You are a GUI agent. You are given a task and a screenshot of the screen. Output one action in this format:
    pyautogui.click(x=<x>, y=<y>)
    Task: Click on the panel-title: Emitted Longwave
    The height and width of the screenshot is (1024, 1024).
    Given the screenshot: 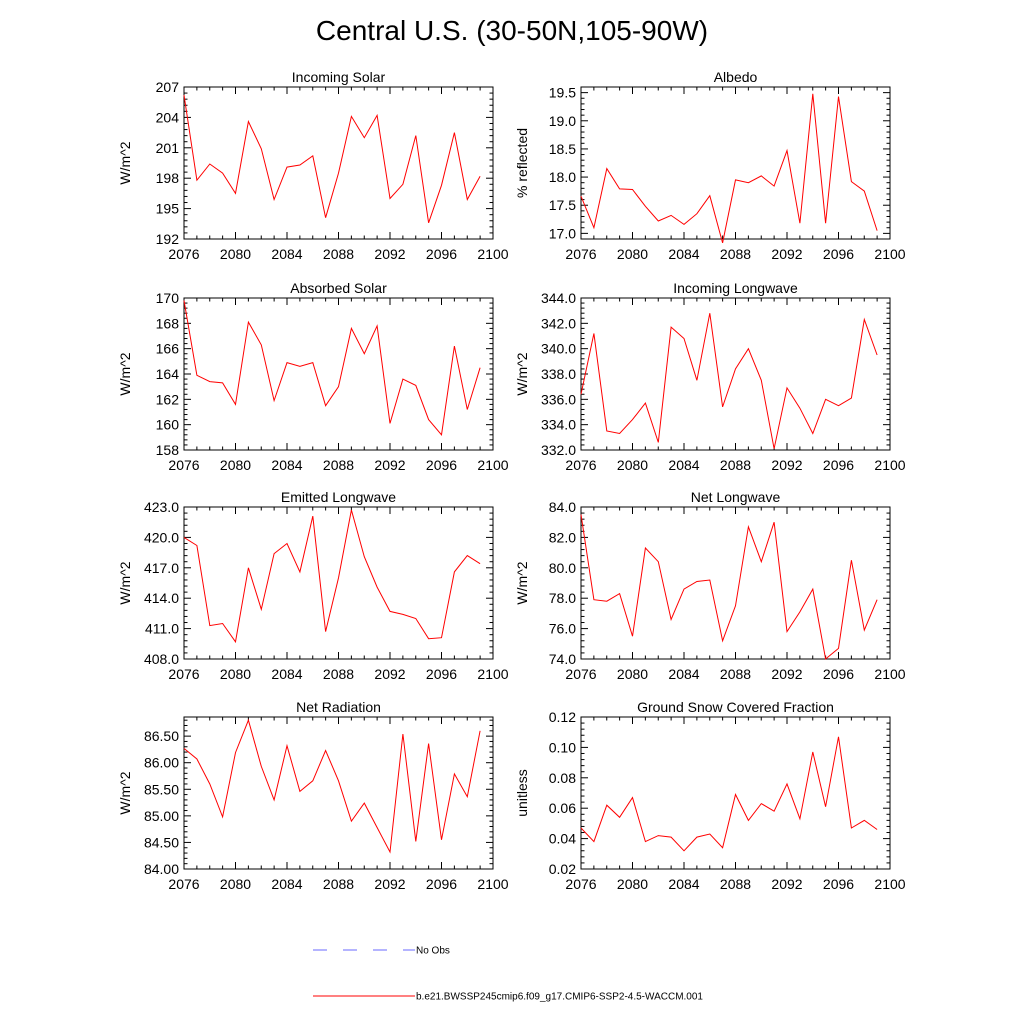 What is the action you would take?
    pyautogui.click(x=338, y=497)
    